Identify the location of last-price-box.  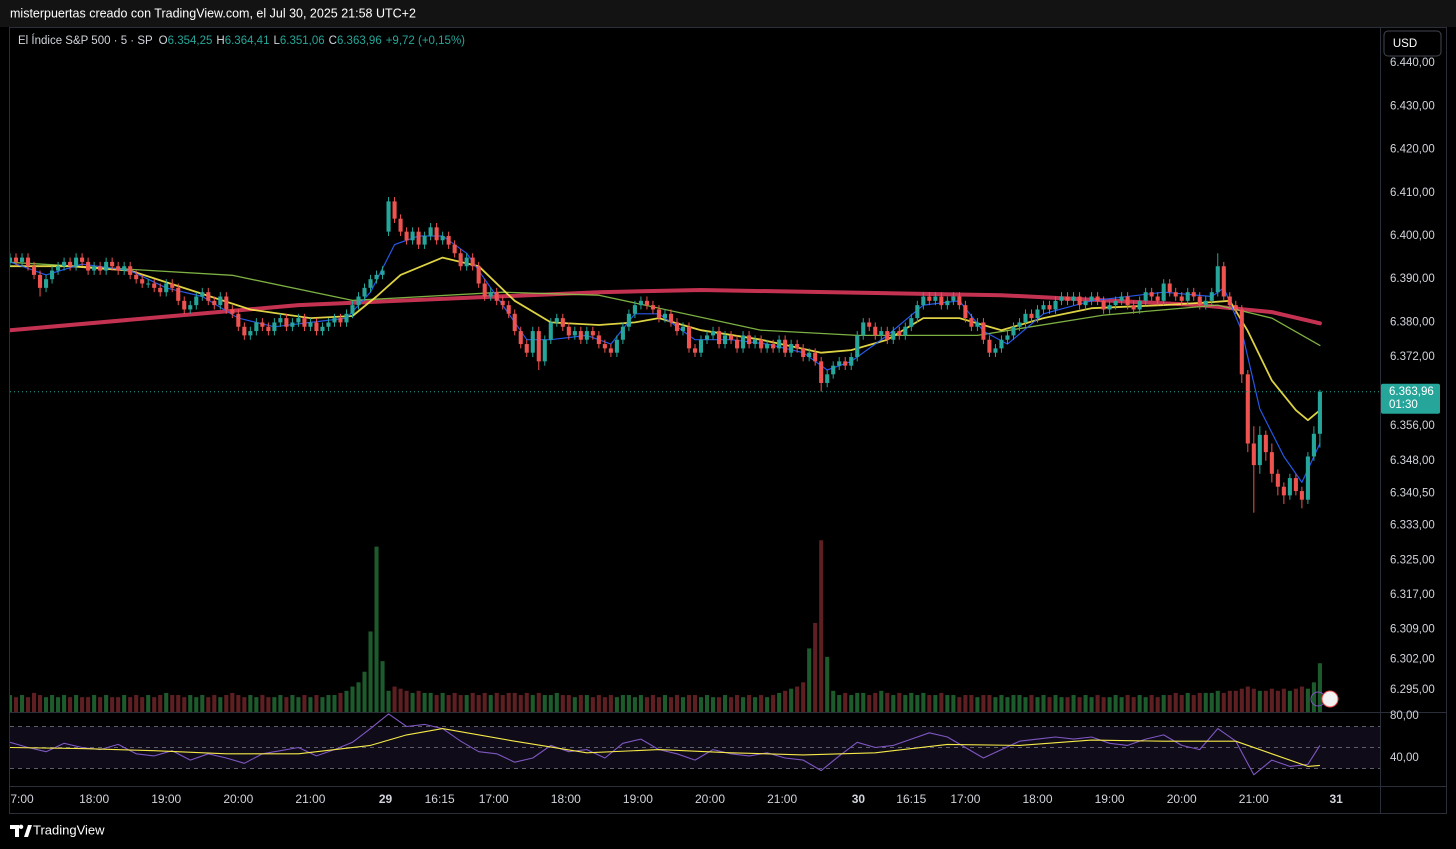
(1410, 398).